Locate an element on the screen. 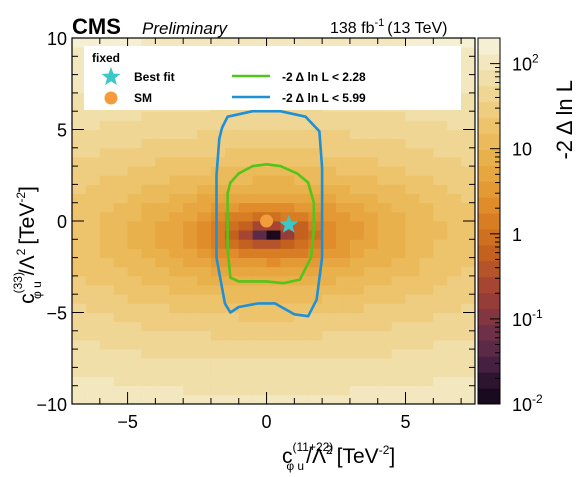 This screenshot has height=477, width=580. z-axis-label: -2 Δ ln L is located at coordinates (564, 120).